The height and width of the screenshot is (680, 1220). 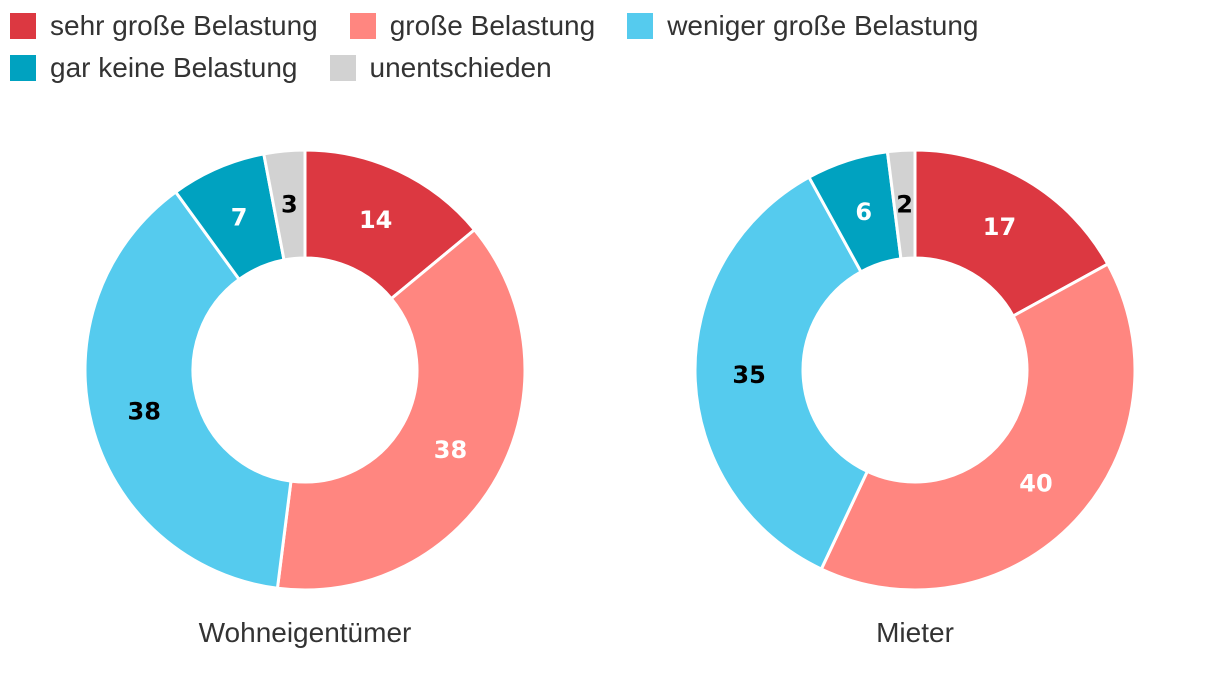 I want to click on legend-item-sehr-grosse-belastung: sehr große Belastung, so click(x=164, y=26).